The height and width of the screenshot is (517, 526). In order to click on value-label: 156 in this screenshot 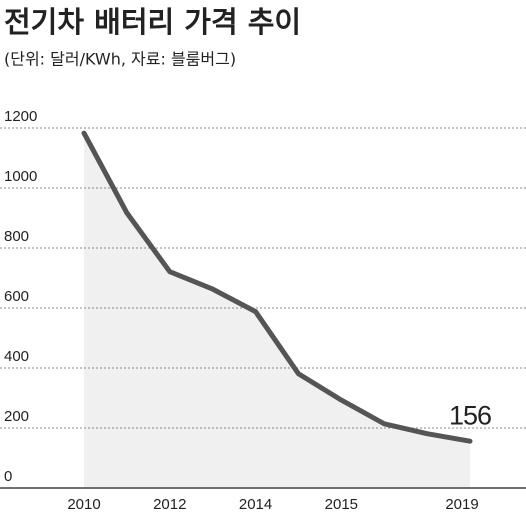, I will do `click(470, 415)`.